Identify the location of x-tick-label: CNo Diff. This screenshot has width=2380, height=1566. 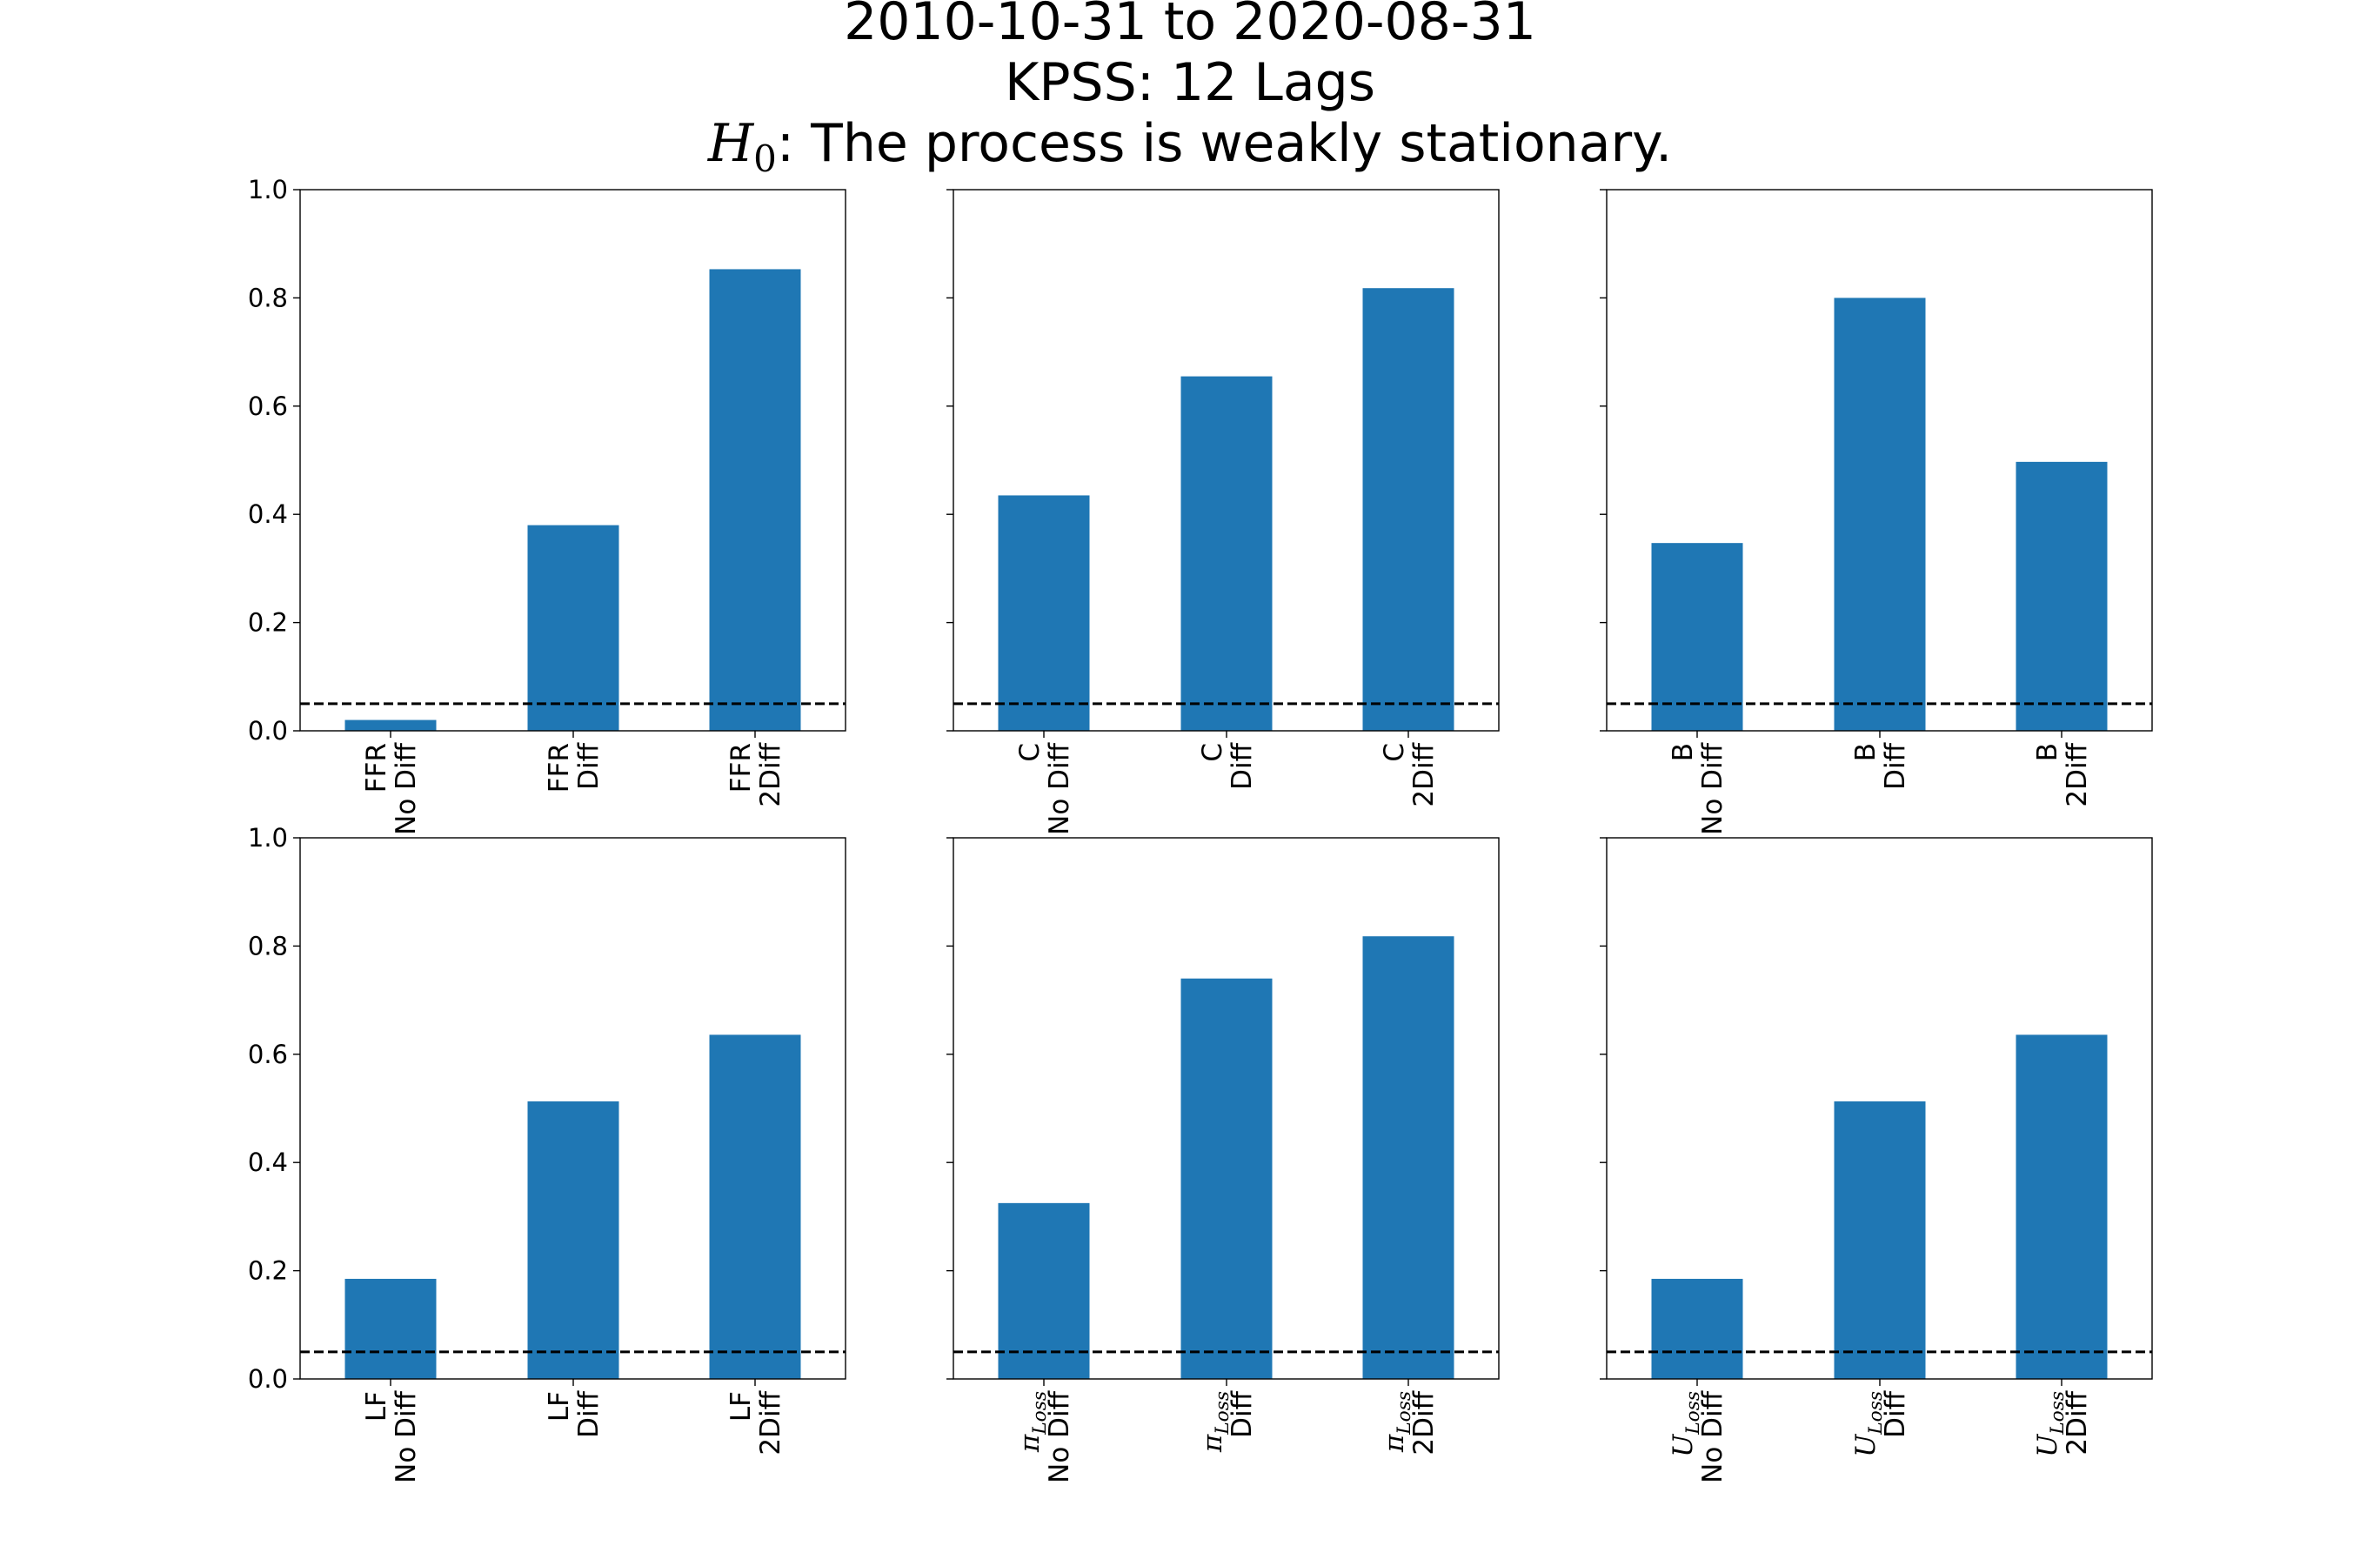
(1044, 788).